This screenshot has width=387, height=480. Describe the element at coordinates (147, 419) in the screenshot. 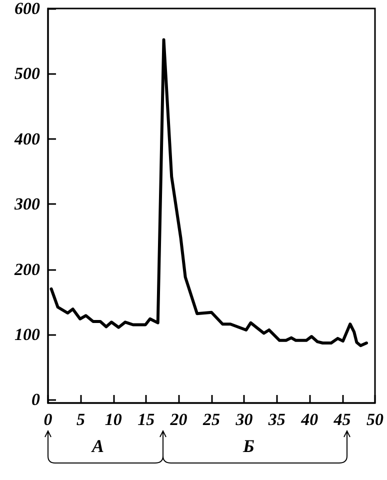

I see `x-tick-label: 15` at that location.